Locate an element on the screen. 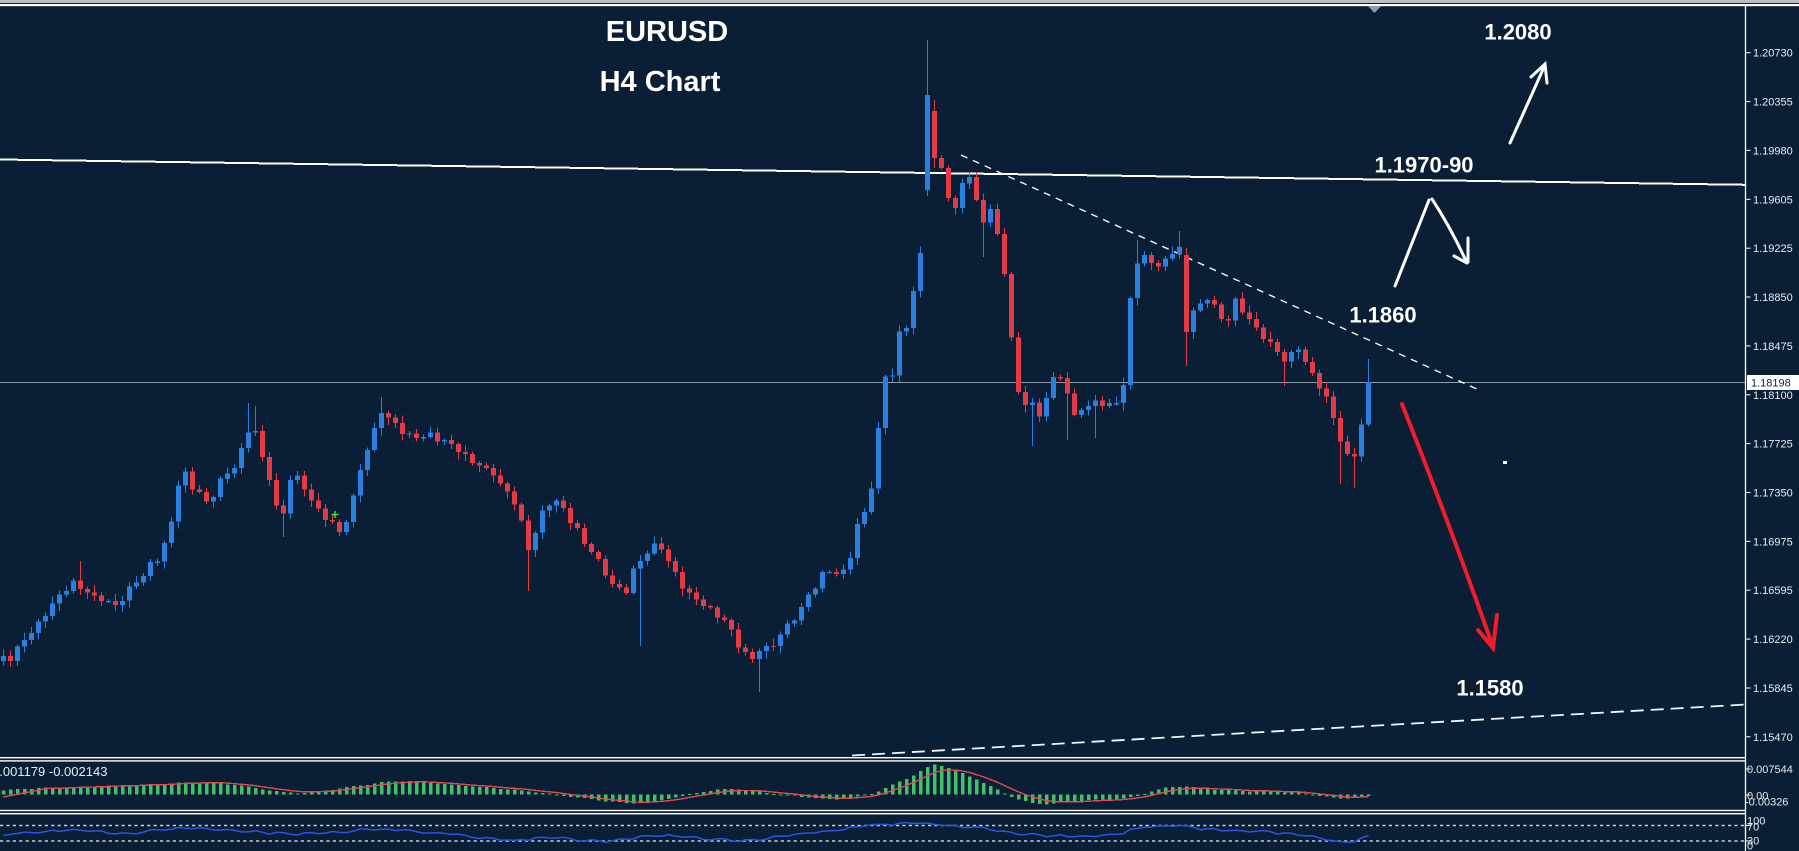 The image size is (1799, 851). svg-text: 1.20355 is located at coordinates (1773, 103).